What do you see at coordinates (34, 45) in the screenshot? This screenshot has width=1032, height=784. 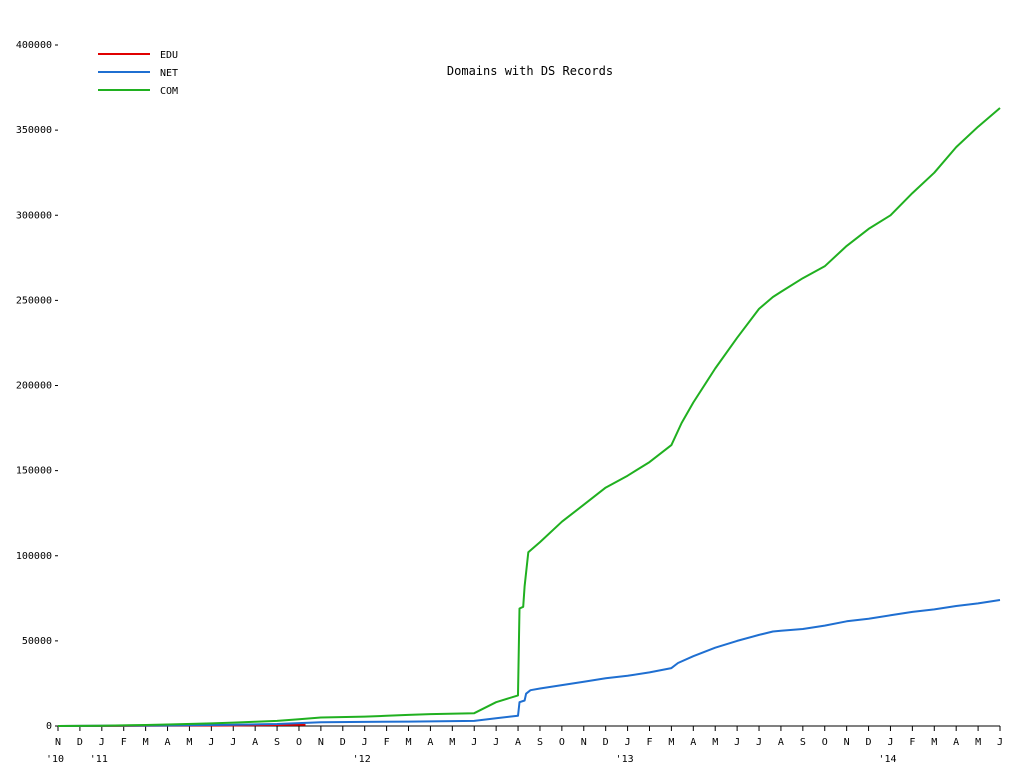 I see `y-tick-label: 400000` at bounding box center [34, 45].